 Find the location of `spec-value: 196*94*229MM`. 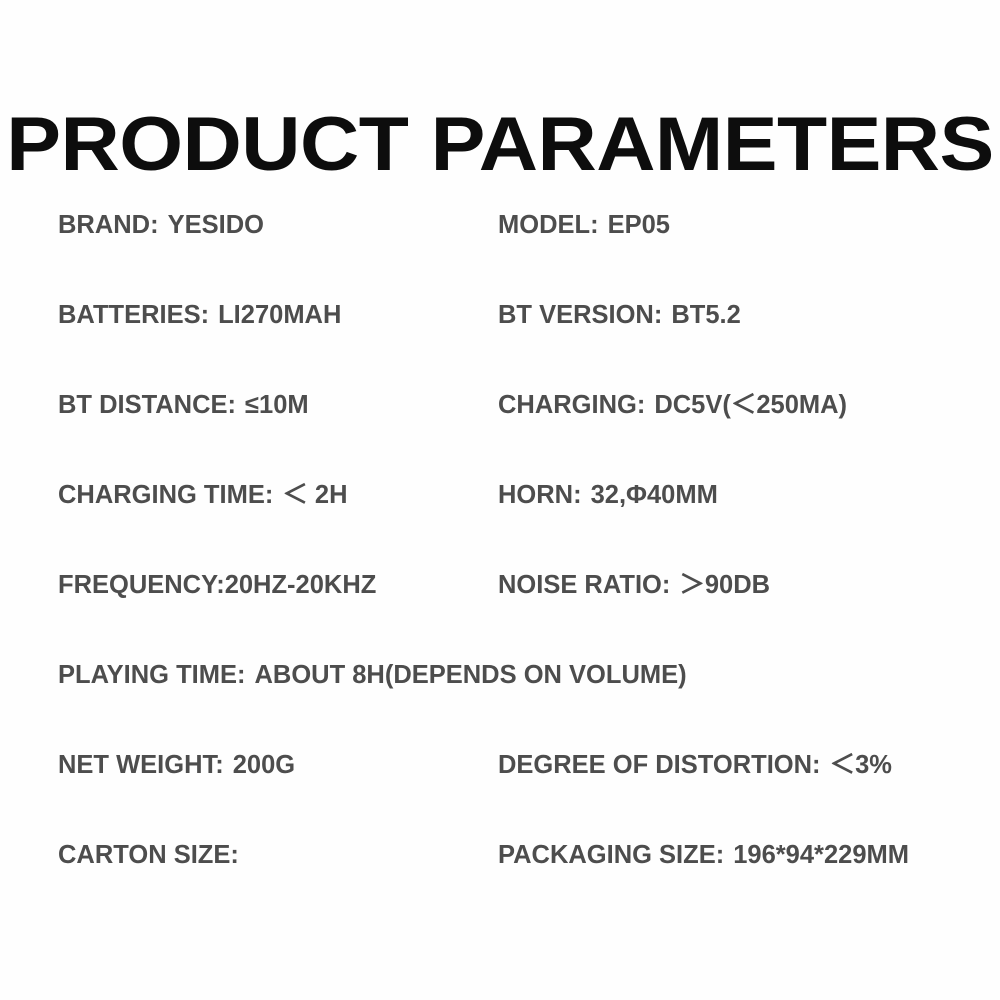

spec-value: 196*94*229MM is located at coordinates (821, 855).